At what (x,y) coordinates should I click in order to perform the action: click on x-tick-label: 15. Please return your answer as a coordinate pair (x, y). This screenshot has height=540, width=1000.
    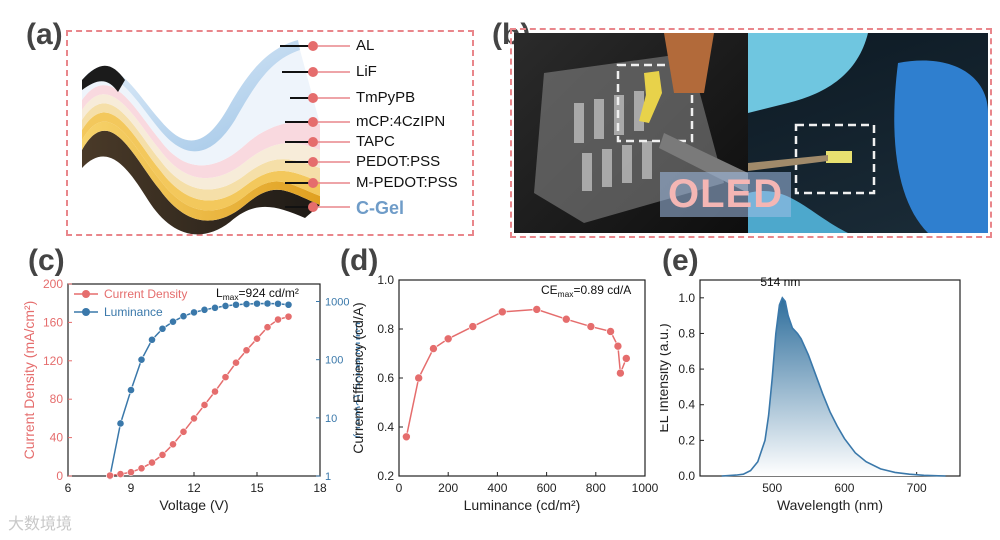
    Looking at the image, I should click on (257, 488).